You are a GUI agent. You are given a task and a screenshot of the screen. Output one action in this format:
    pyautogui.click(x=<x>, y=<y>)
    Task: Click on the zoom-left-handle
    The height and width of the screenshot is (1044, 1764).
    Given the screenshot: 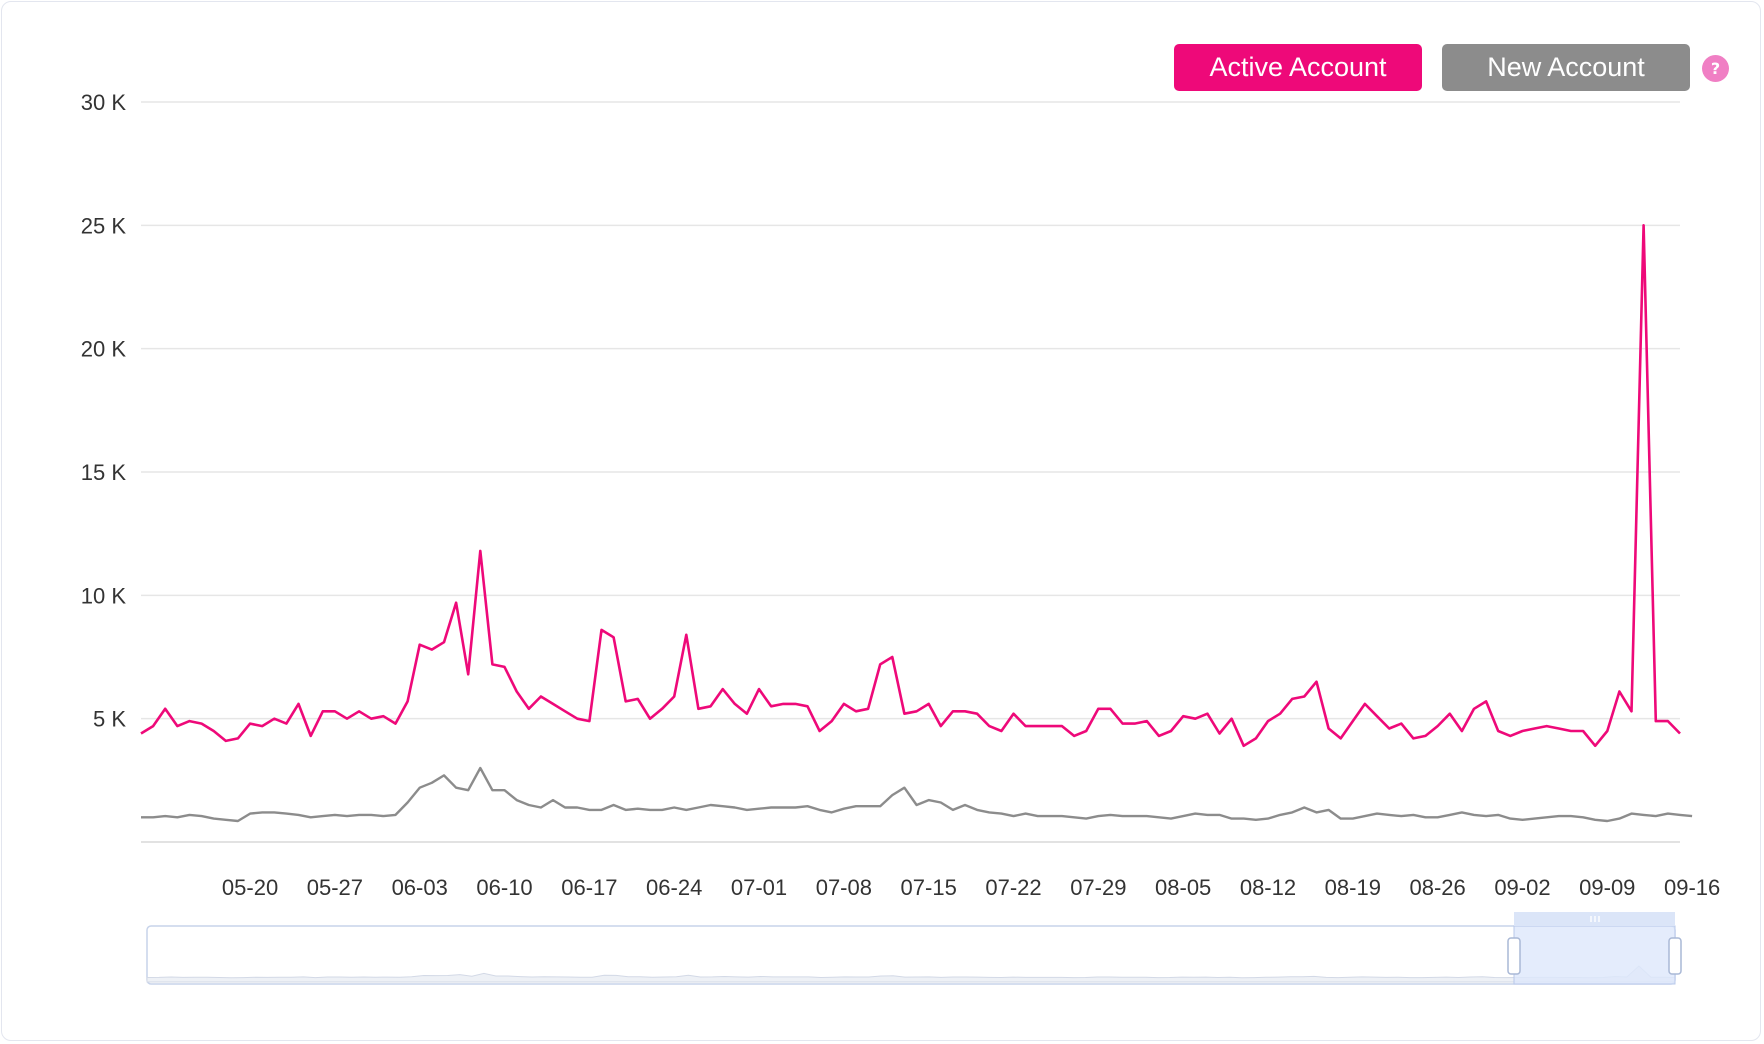 What is the action you would take?
    pyautogui.click(x=1514, y=956)
    